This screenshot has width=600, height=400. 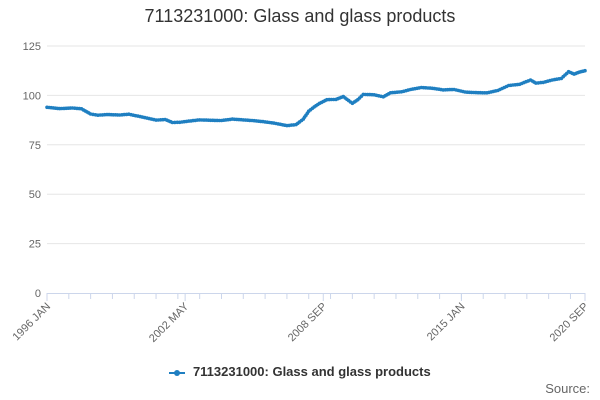 I want to click on y-tick-label: 125, so click(x=32, y=47).